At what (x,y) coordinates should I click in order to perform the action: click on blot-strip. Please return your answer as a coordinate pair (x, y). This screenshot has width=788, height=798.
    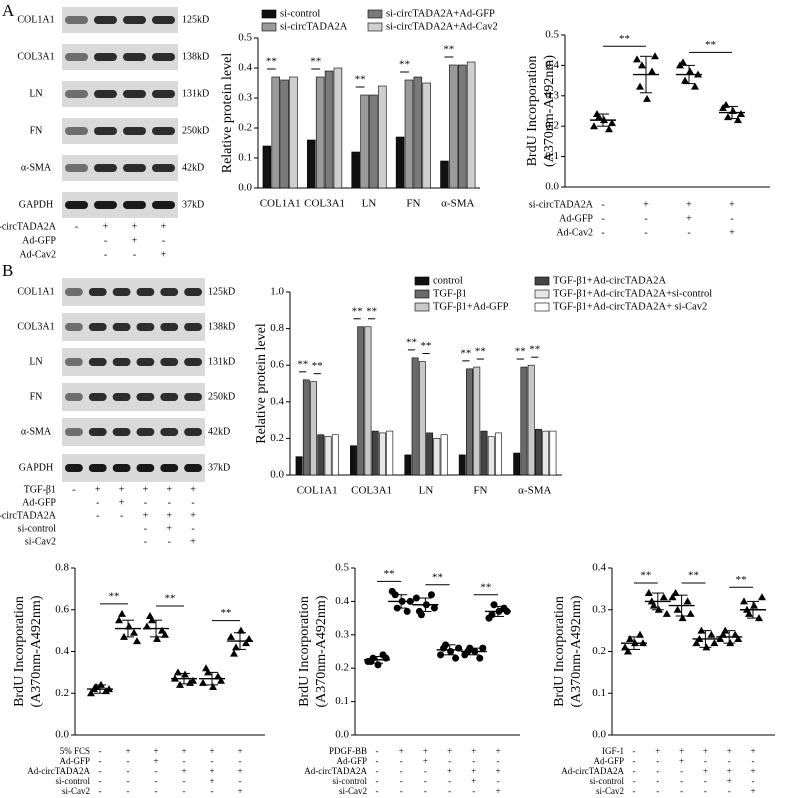
    Looking at the image, I should click on (133, 292).